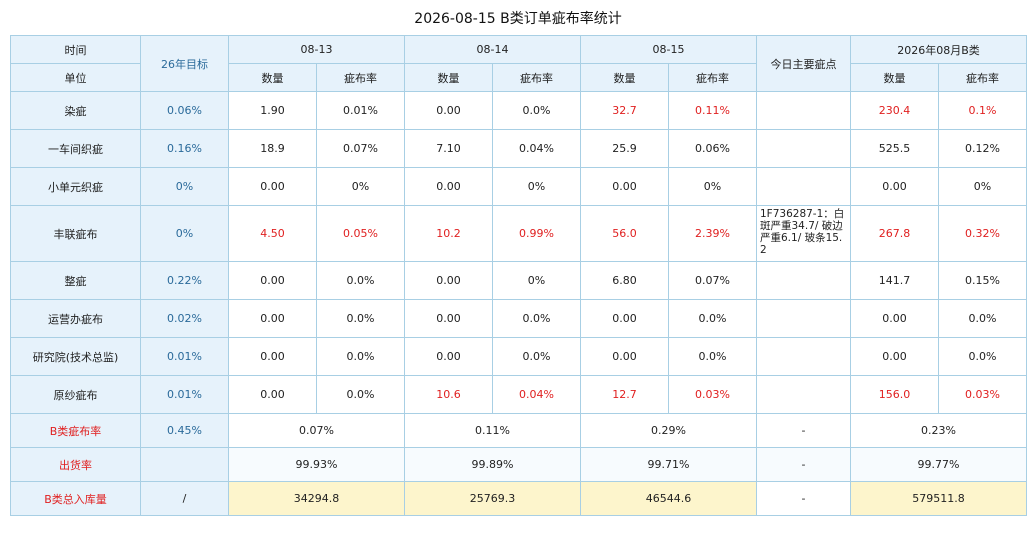 This screenshot has width=1036, height=540. Describe the element at coordinates (316, 464) in the screenshot. I see `summary-ship-d1: 99.93%` at that location.